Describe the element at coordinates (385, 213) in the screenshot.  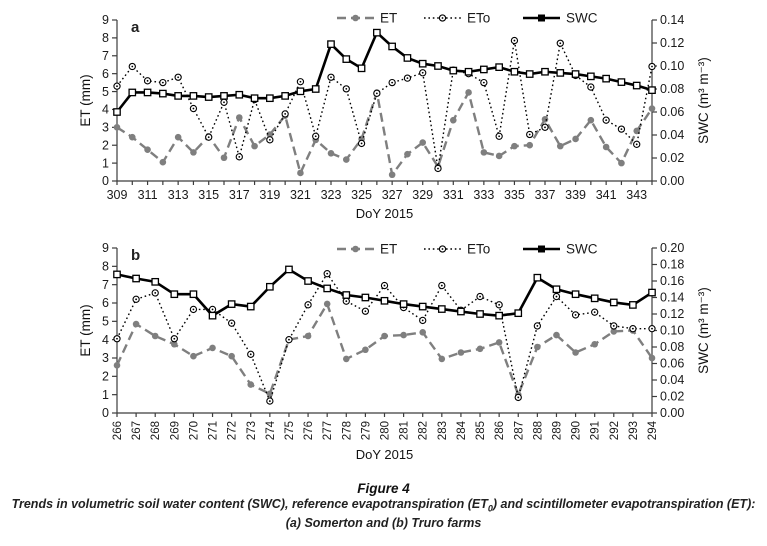
I see `x-axis-title: DoY 2015` at that location.